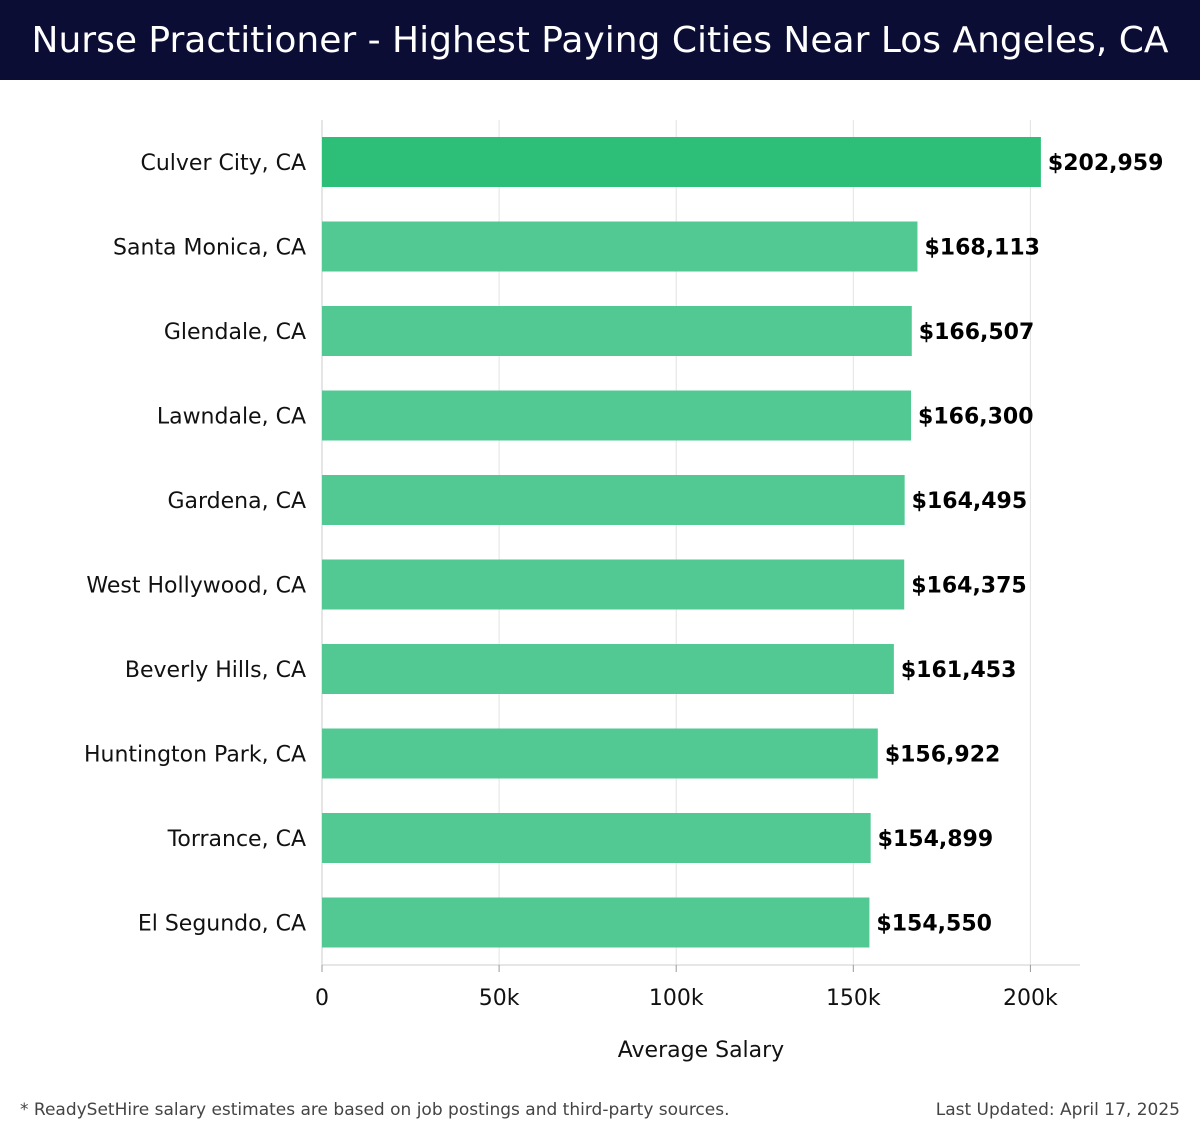 Image resolution: width=1200 pixels, height=1140 pixels. Describe the element at coordinates (195, 755) in the screenshot. I see `category-label: Huntington Park, CA` at that location.